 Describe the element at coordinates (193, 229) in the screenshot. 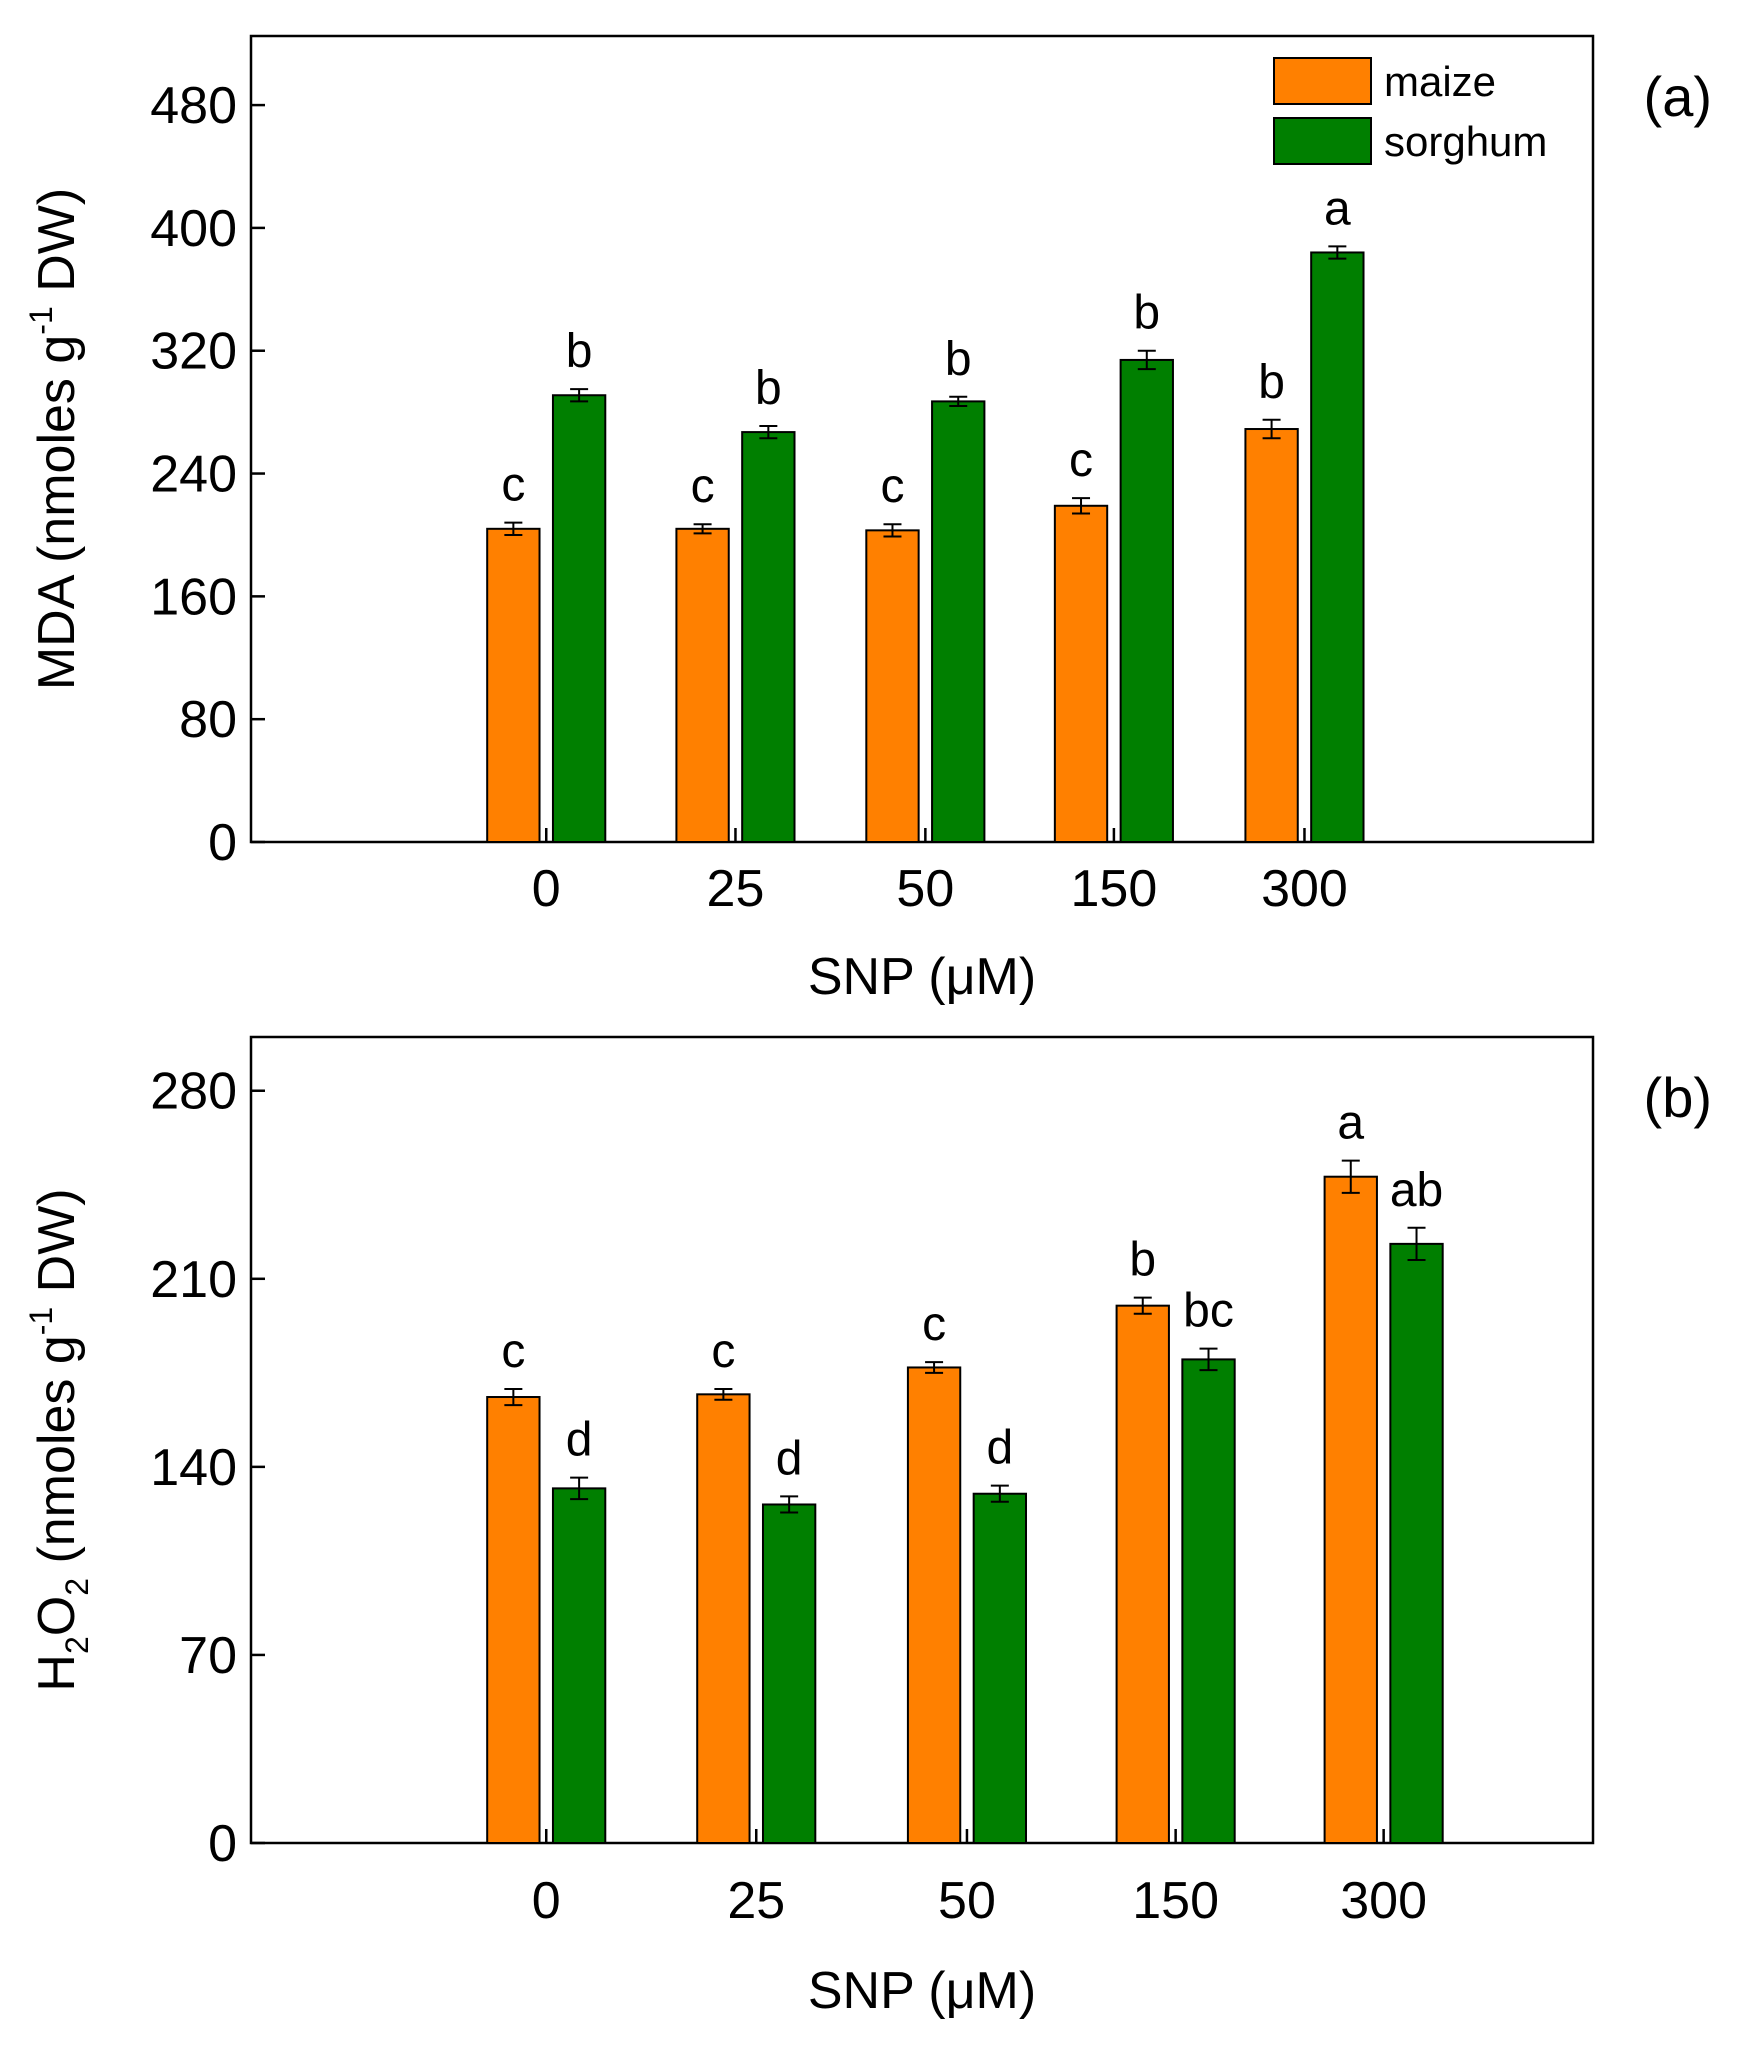

I see `panel-a-y-tick-label: 400` at that location.